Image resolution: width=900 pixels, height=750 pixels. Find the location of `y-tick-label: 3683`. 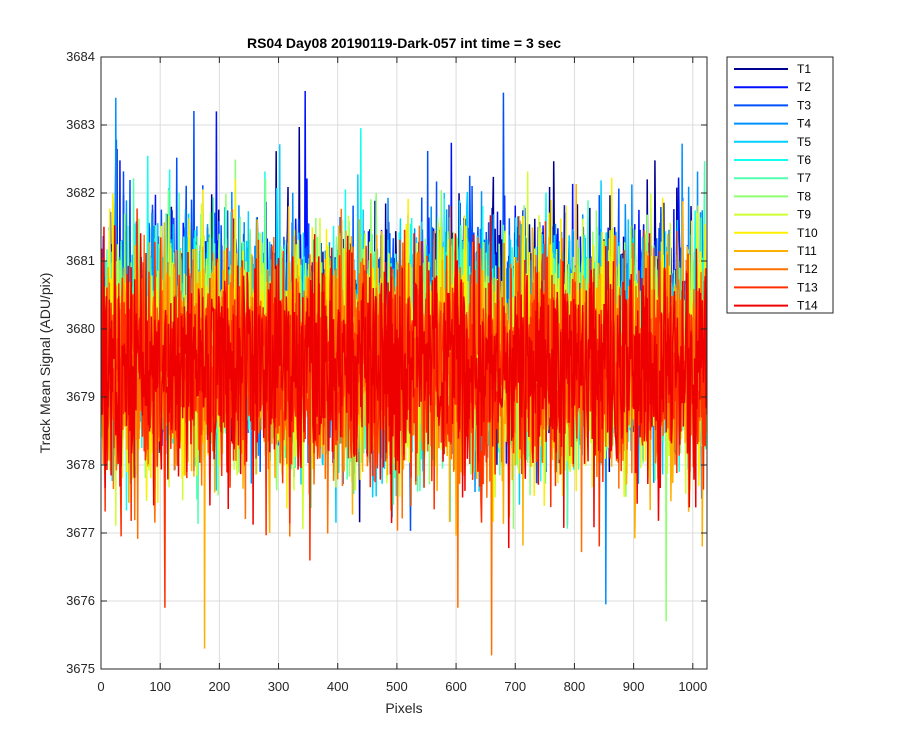

y-tick-label: 3683 is located at coordinates (80, 124).